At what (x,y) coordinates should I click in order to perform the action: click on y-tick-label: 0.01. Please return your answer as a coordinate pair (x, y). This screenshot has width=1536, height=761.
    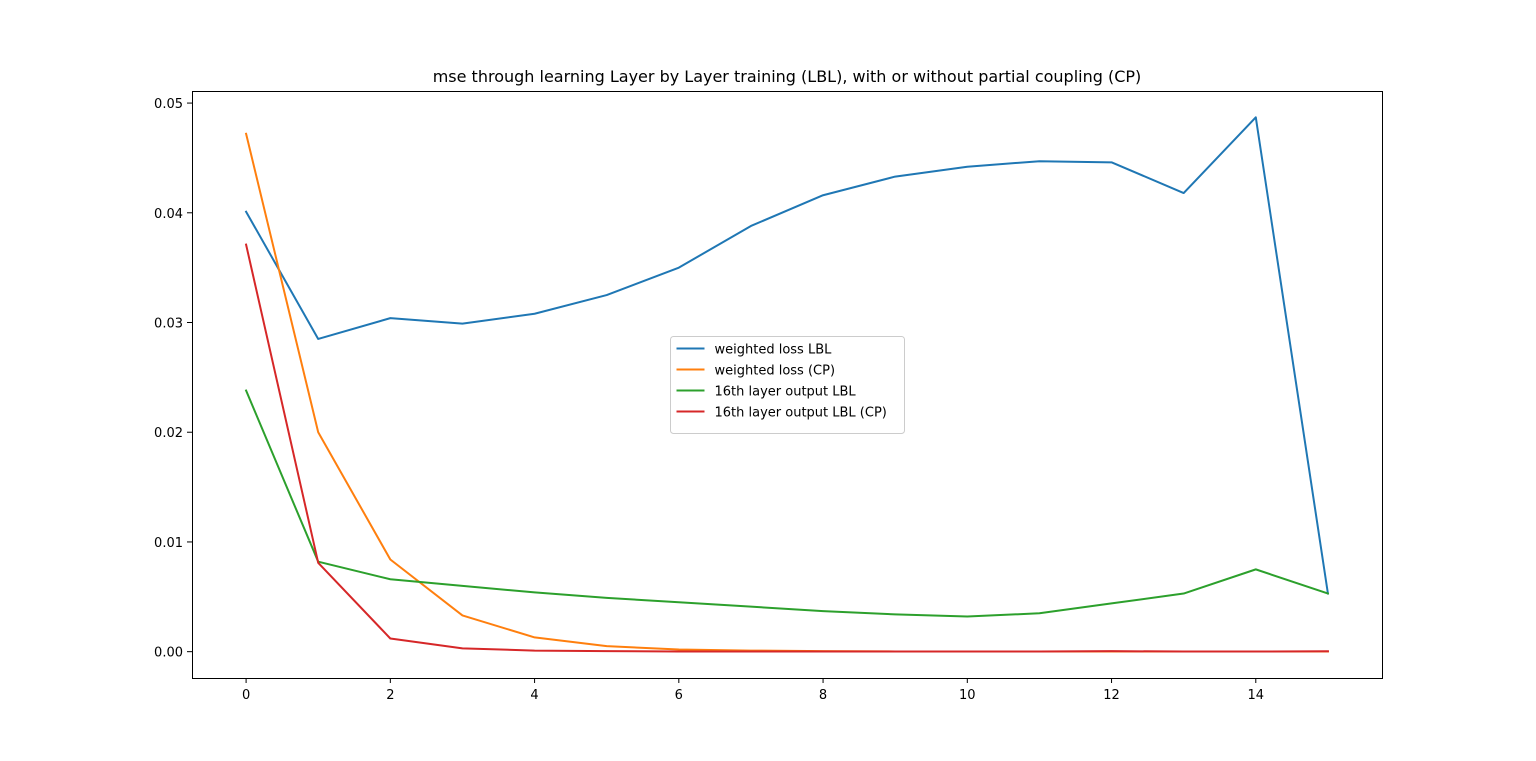
    Looking at the image, I should click on (168, 543).